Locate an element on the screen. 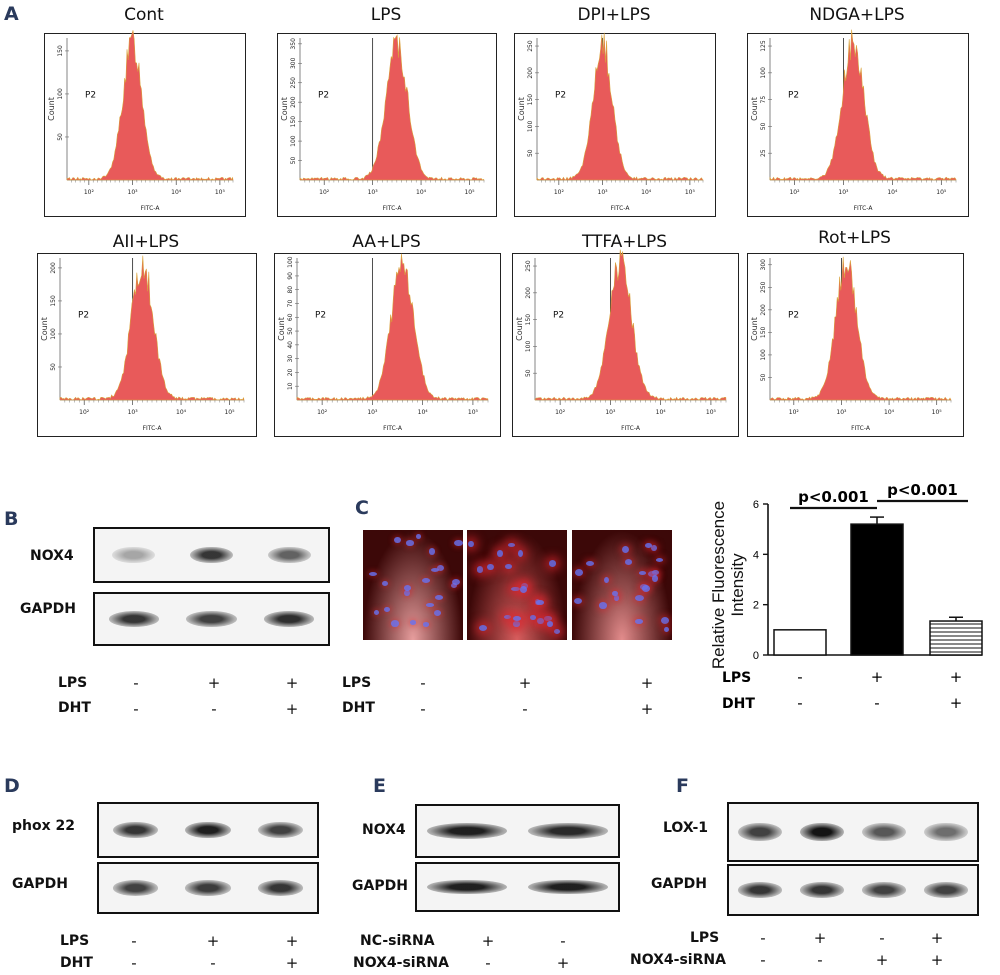  histogram-ytick: 125 is located at coordinates (763, 46).